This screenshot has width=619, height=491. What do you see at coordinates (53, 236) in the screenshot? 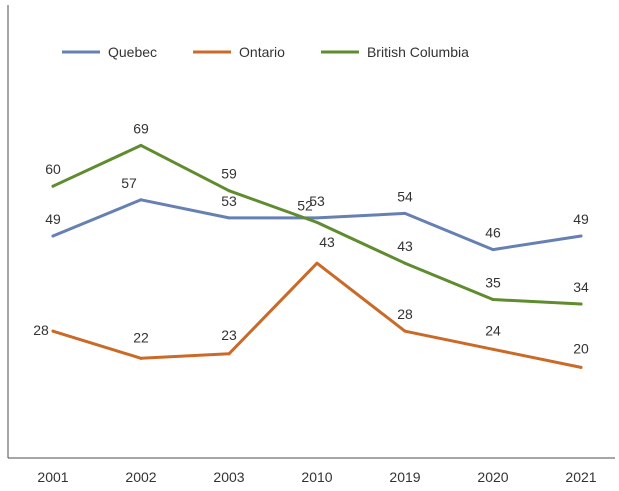
I see `data-point-quebec-2001` at bounding box center [53, 236].